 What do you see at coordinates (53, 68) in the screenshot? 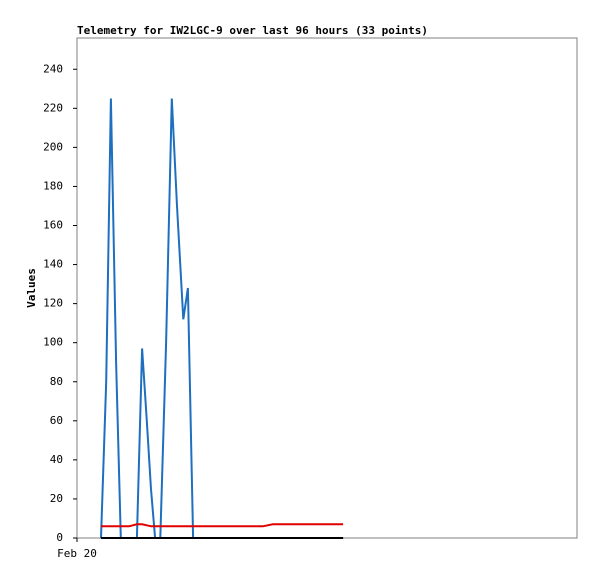
I see `y-tick-label: 240` at bounding box center [53, 68].